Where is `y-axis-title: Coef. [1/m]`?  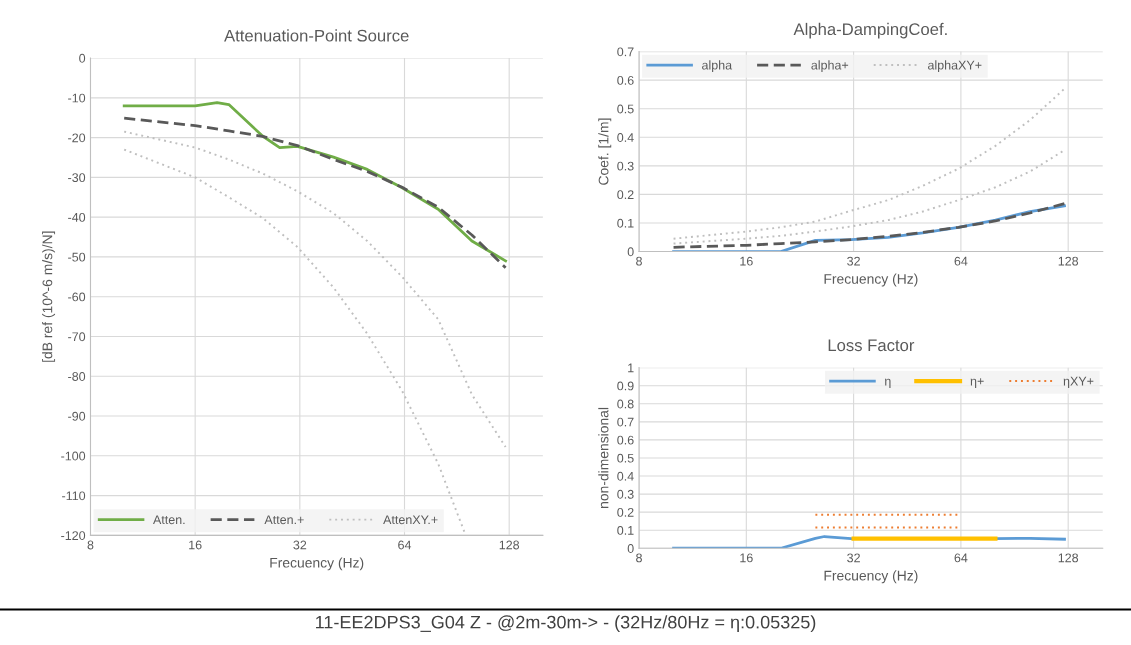 y-axis-title: Coef. [1/m] is located at coordinates (605, 151).